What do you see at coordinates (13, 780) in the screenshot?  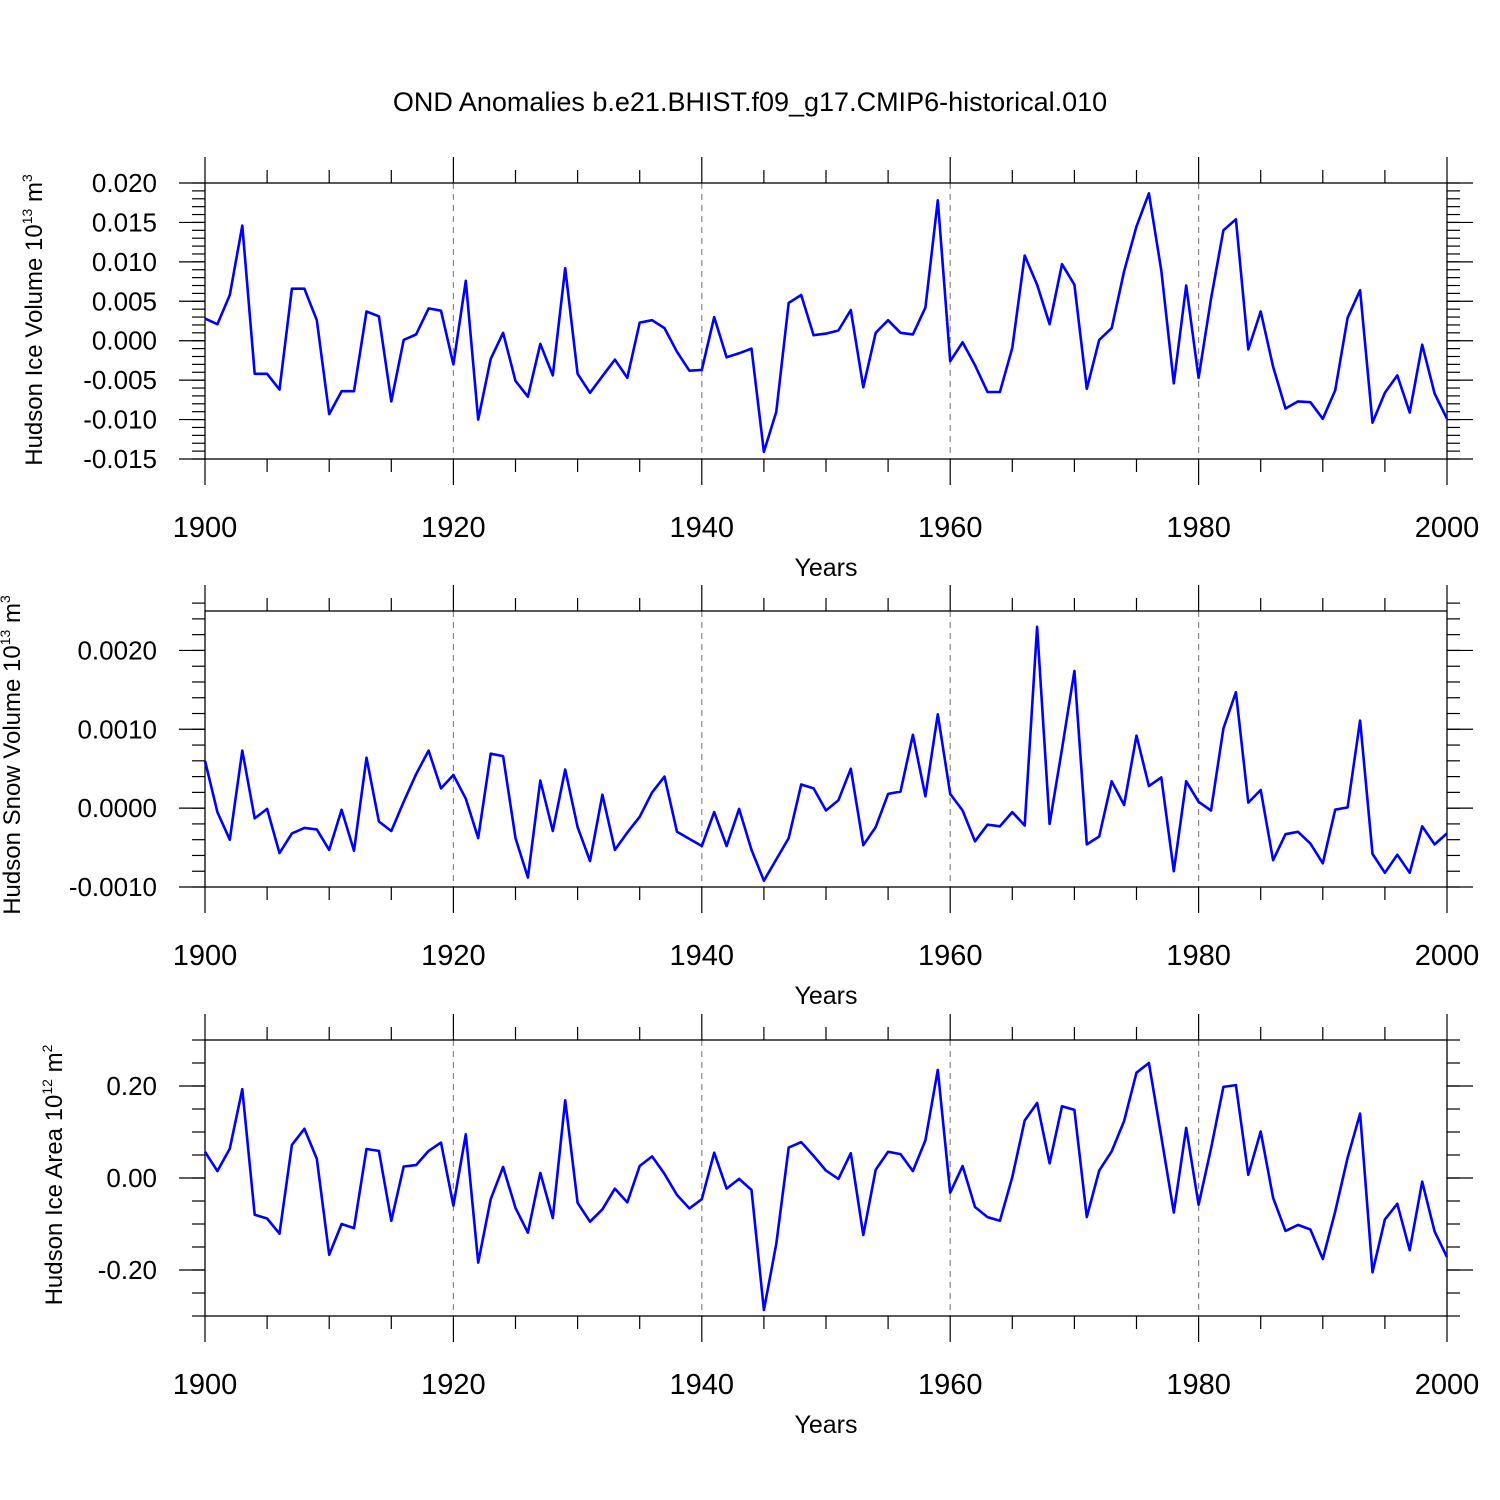 I see `y-axis-label-text: Hudson Snow Volume 10` at bounding box center [13, 780].